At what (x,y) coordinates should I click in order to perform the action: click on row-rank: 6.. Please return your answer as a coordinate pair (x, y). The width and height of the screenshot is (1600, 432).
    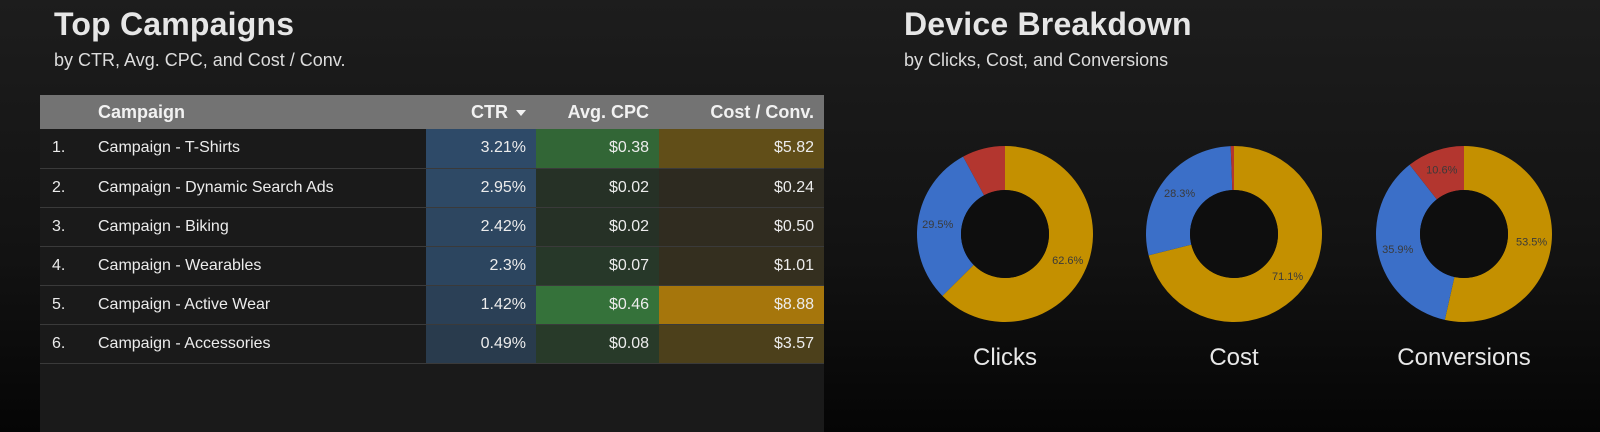
    Looking at the image, I should click on (59, 343).